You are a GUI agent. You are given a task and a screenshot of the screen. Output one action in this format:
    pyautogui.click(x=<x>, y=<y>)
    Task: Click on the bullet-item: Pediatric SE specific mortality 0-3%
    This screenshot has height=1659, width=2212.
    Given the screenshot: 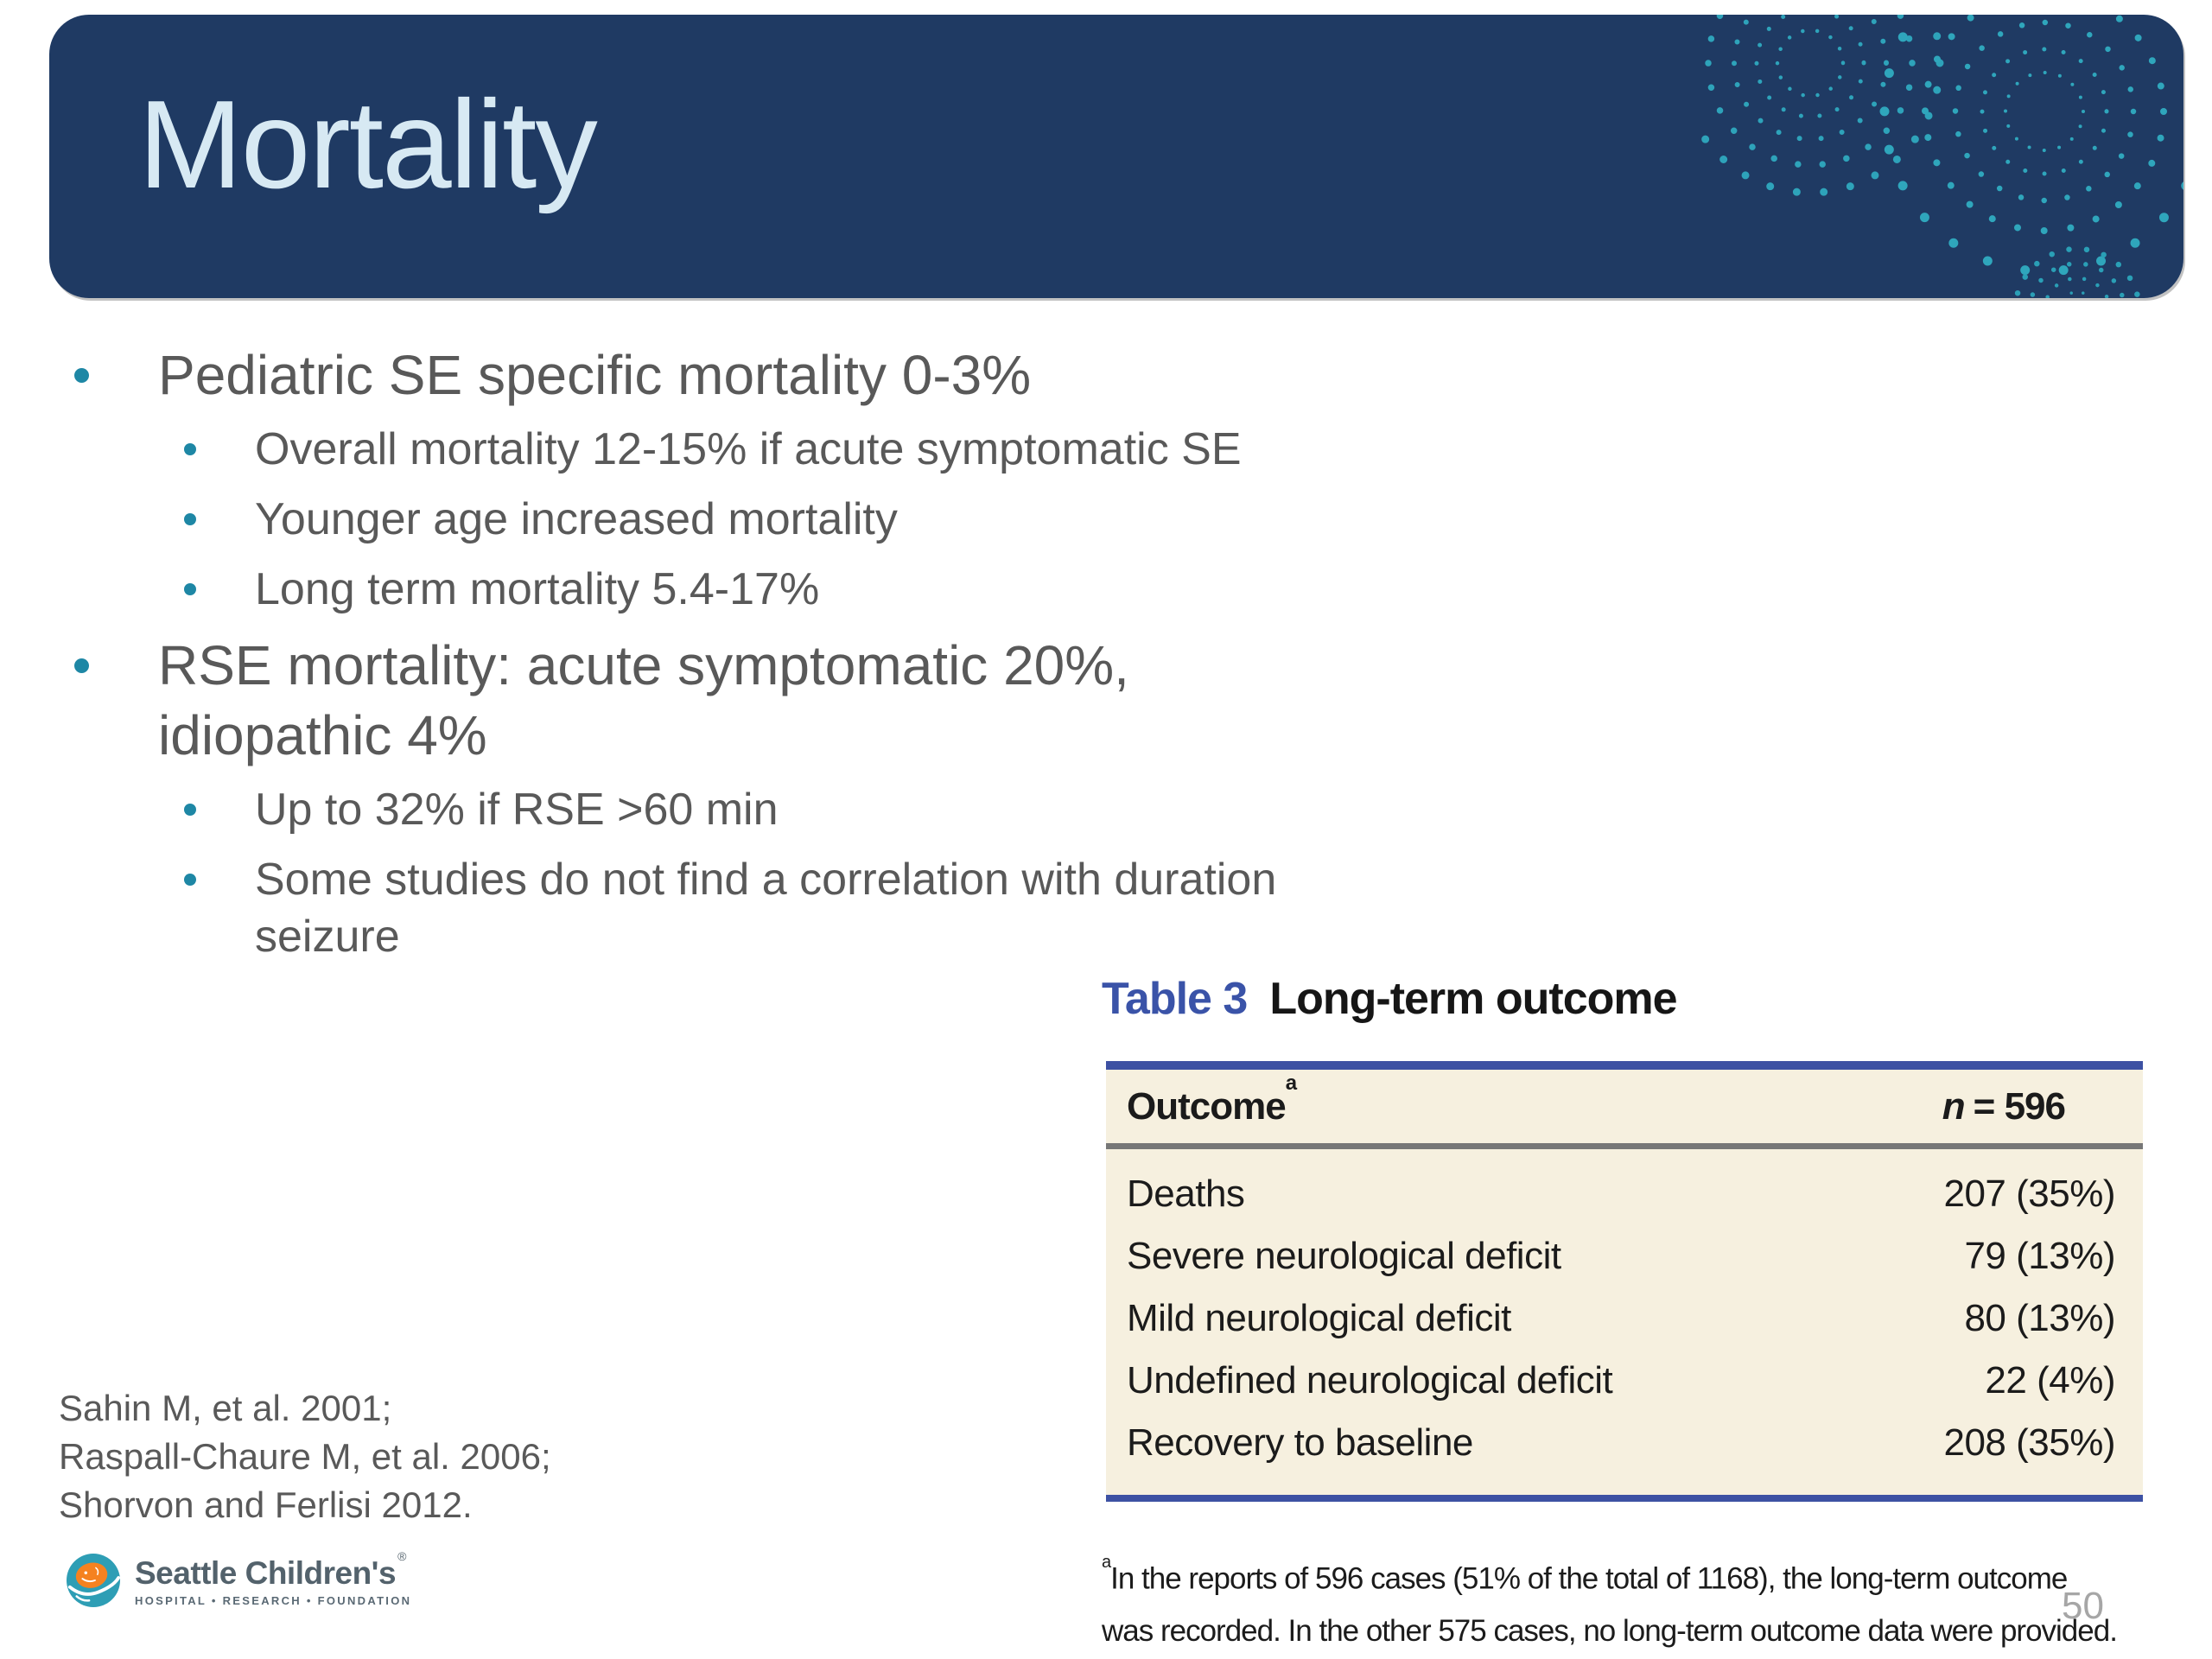 What is the action you would take?
    pyautogui.click(x=684, y=375)
    